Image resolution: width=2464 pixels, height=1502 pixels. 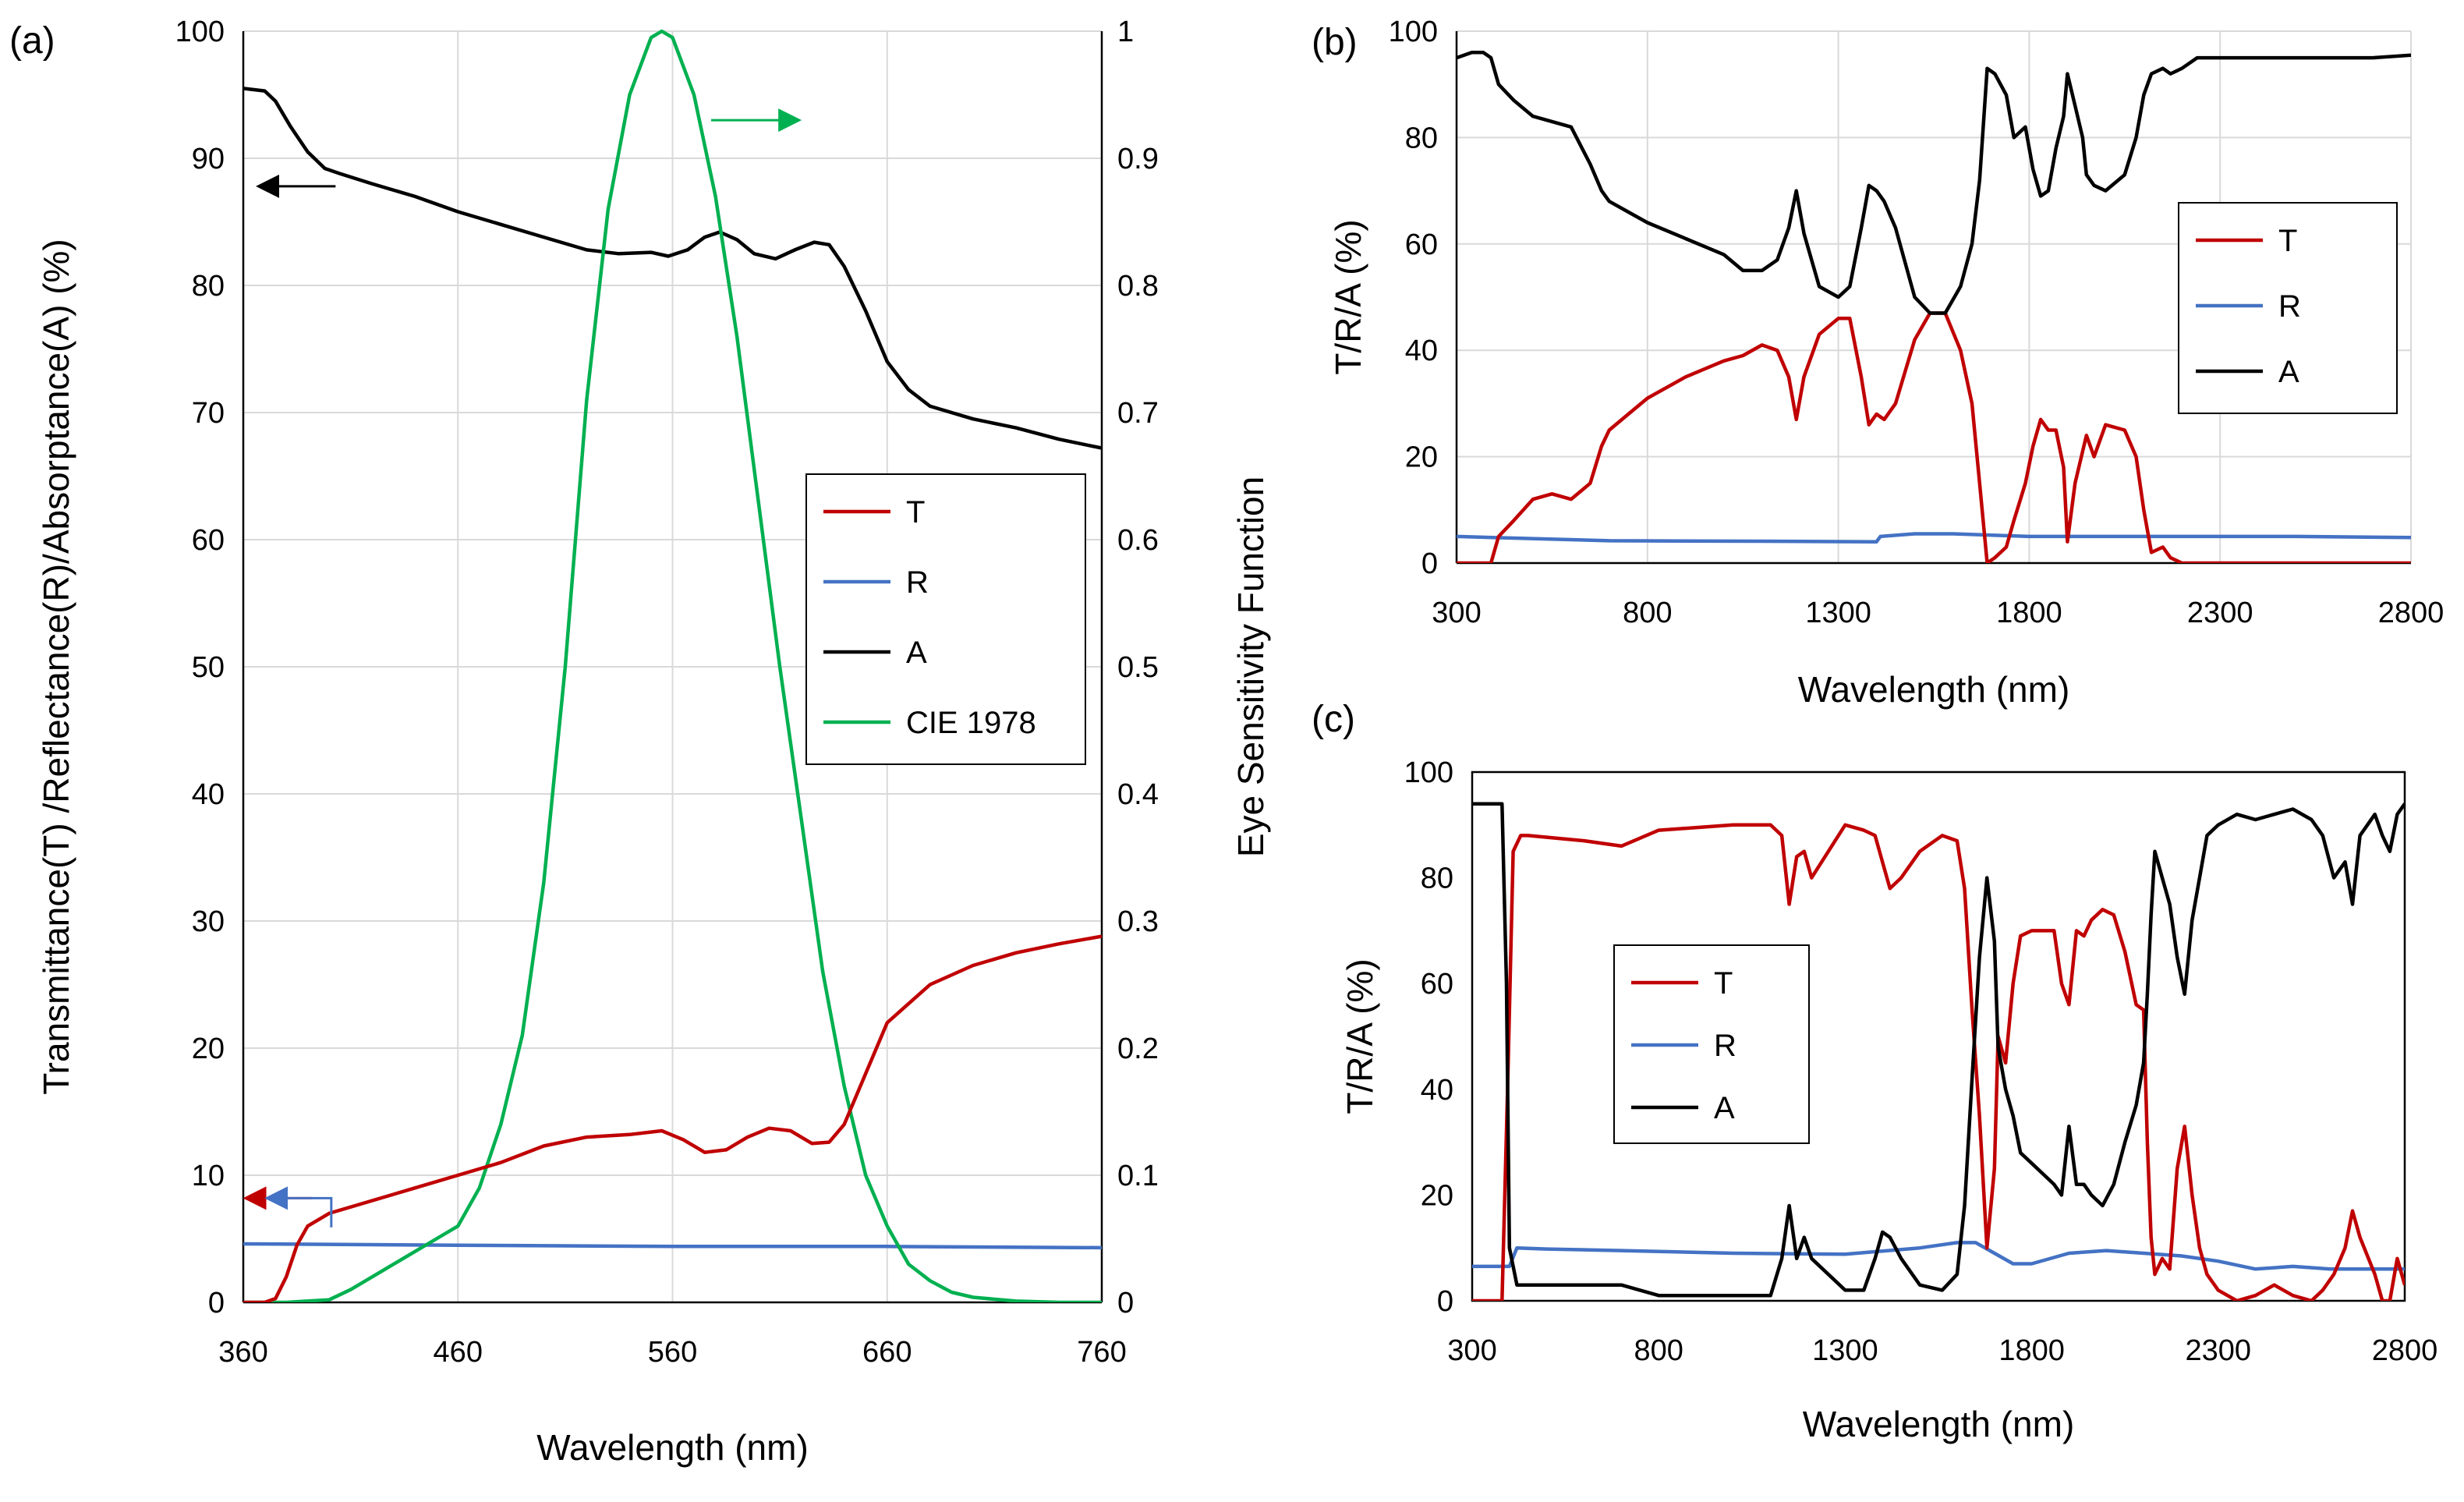 I want to click on panel-label: (a), so click(x=32, y=41).